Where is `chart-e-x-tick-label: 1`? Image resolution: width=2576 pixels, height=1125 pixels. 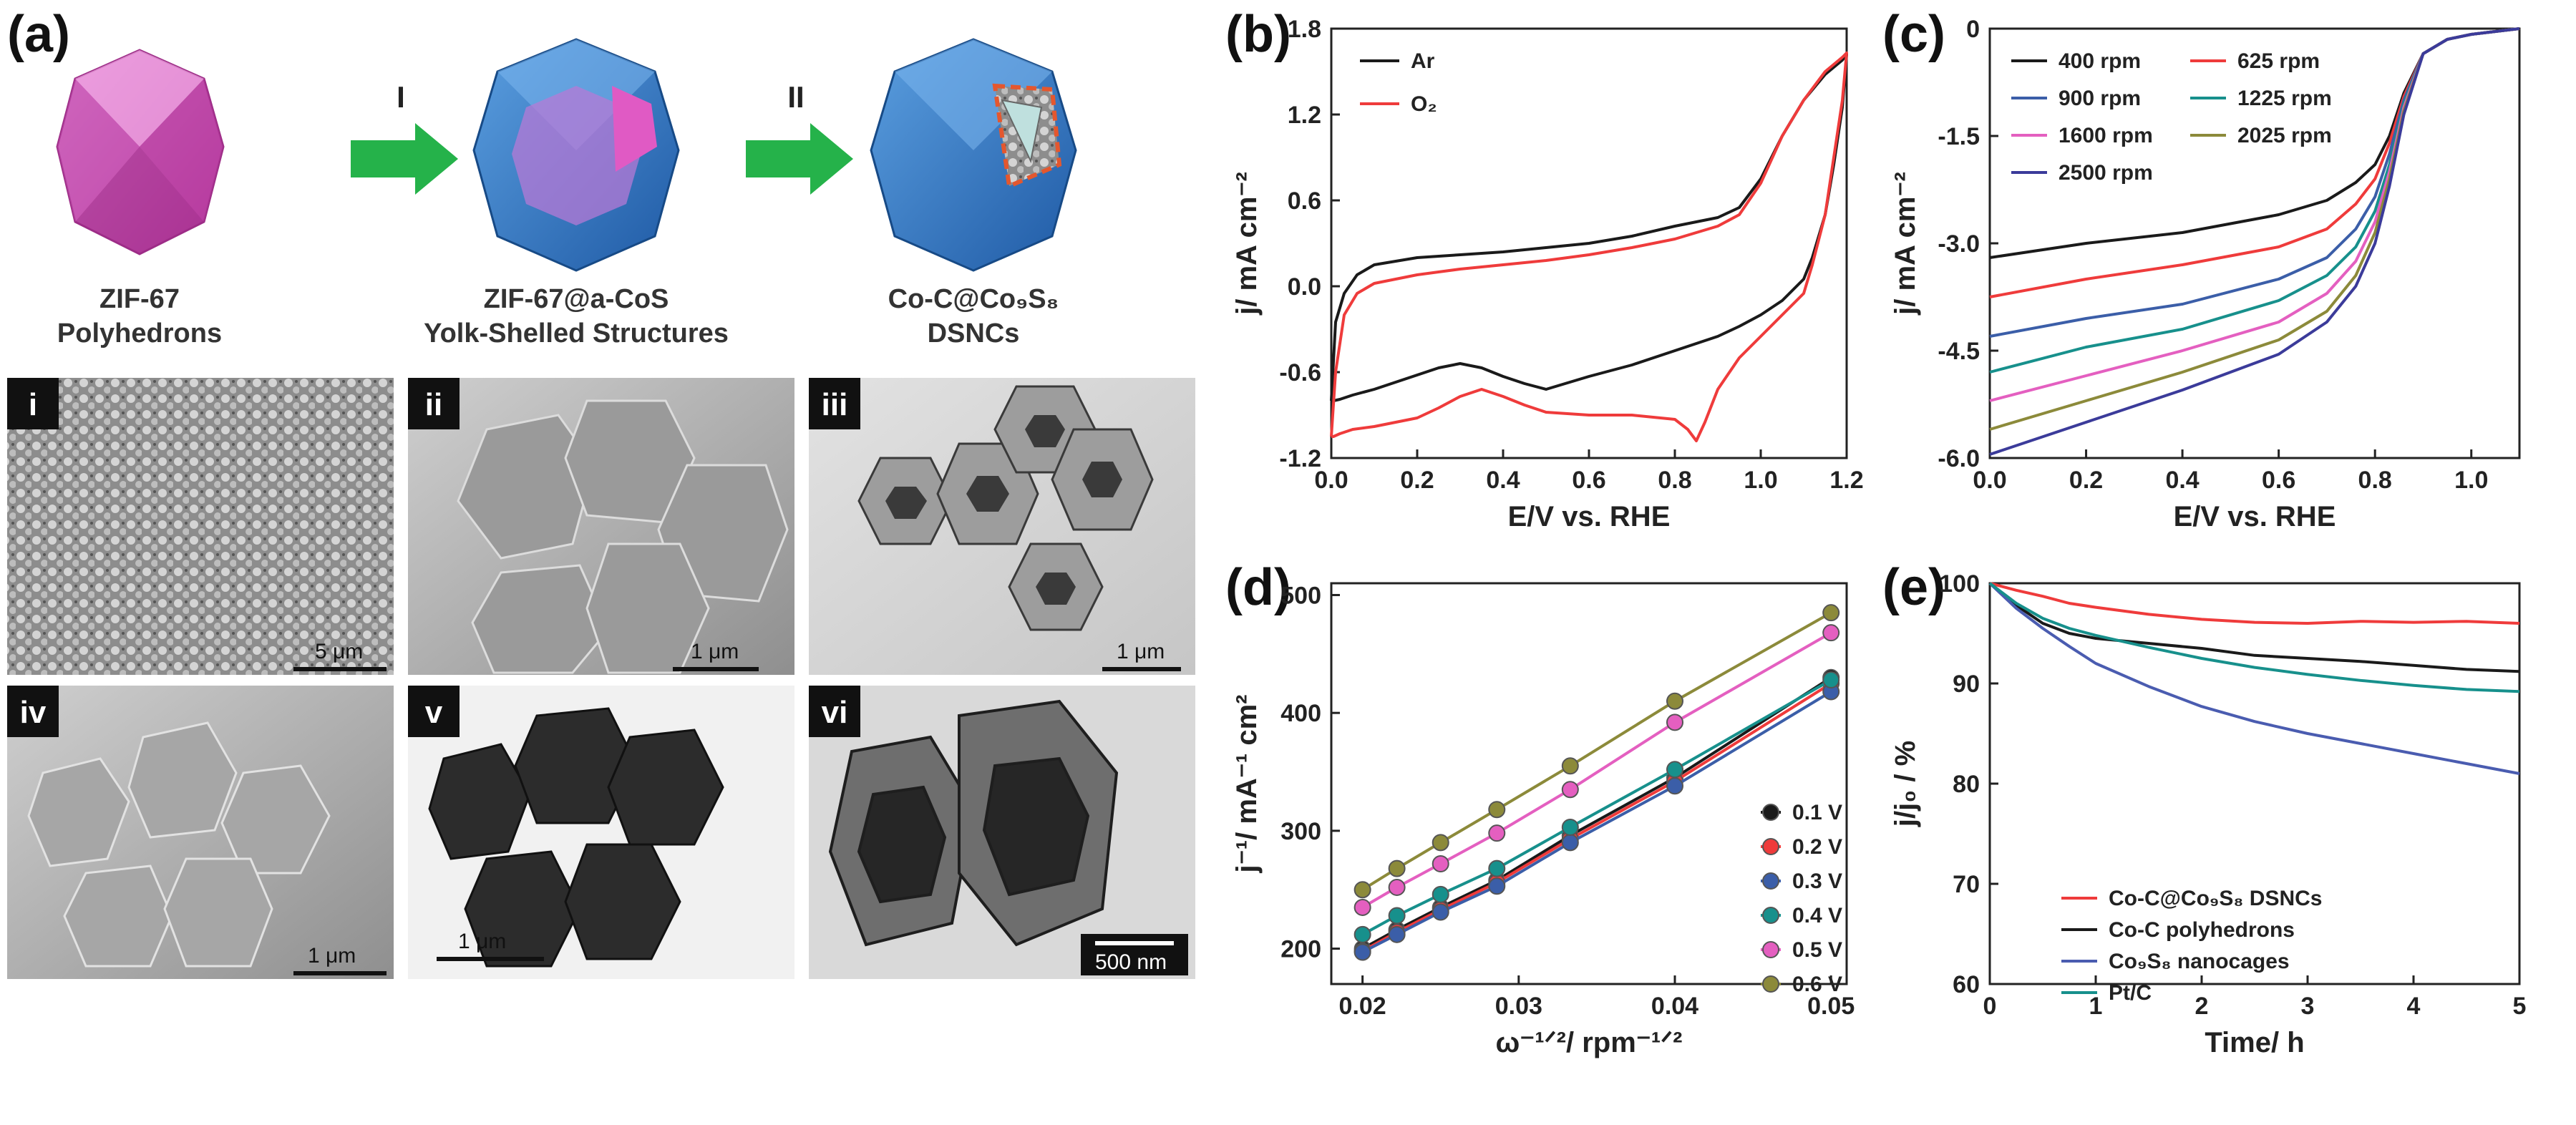
chart-e-x-tick-label: 1 is located at coordinates (2096, 1006).